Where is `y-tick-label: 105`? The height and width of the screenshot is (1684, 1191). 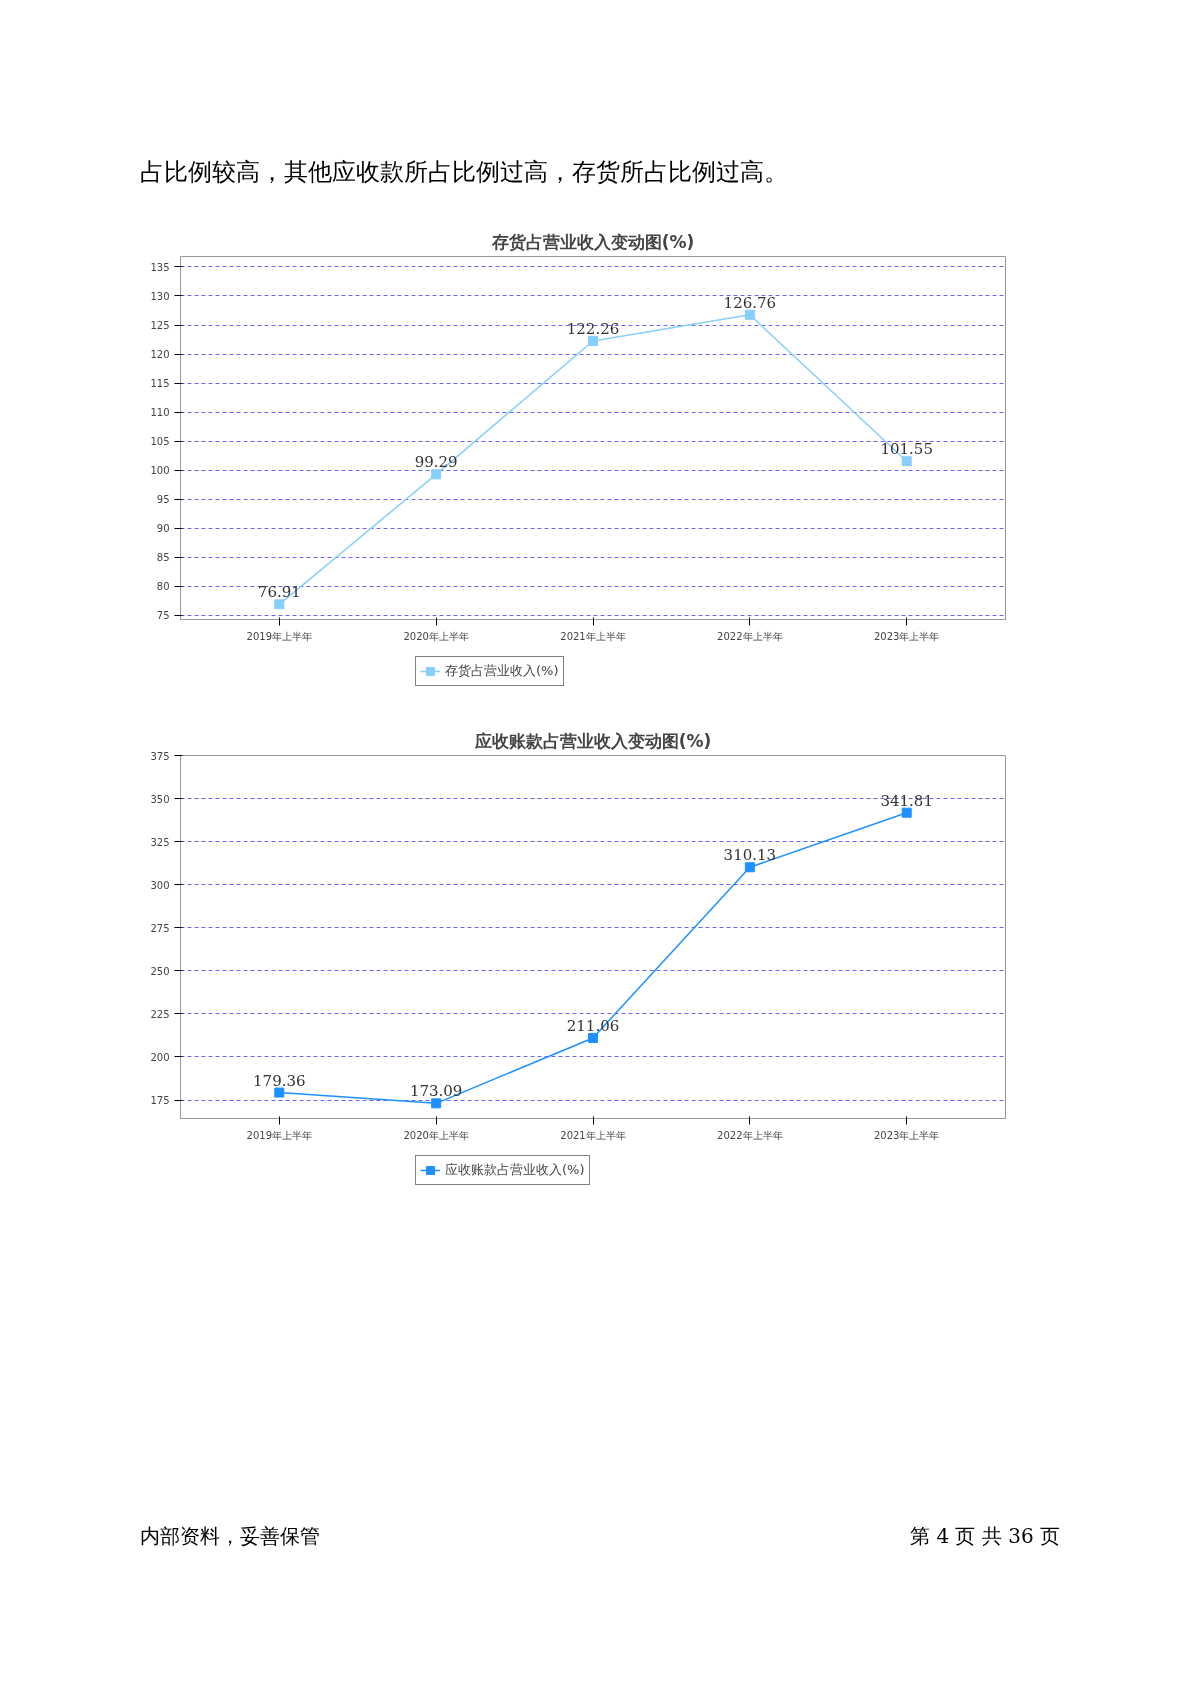
y-tick-label: 105 is located at coordinates (160, 442).